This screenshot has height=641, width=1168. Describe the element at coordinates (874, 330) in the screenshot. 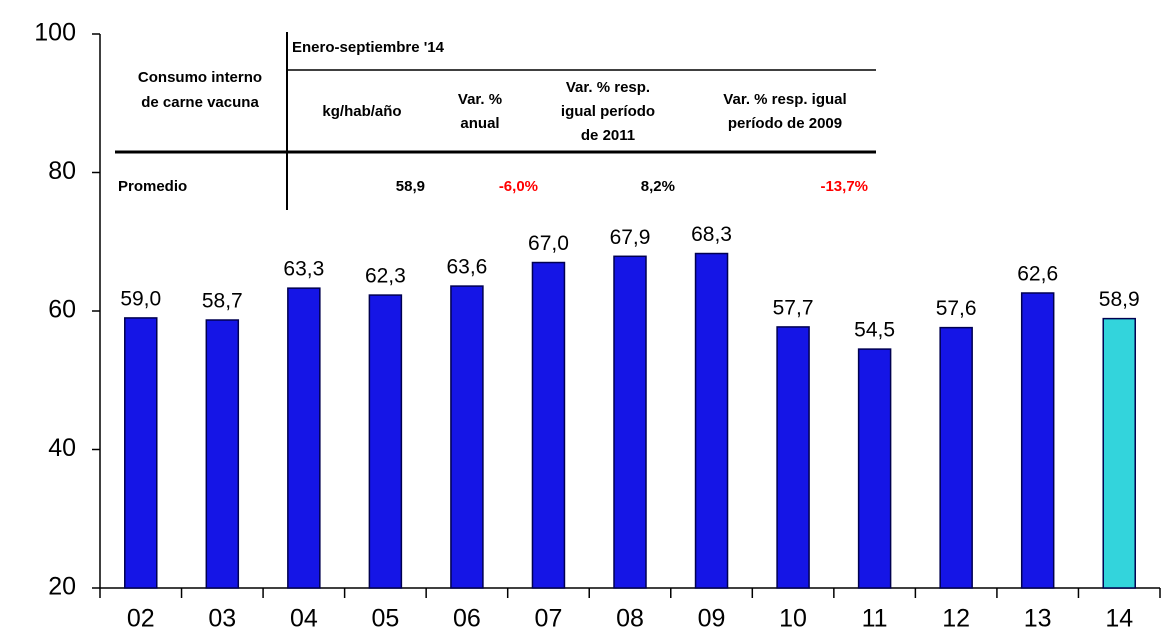

I see `value-label: 54,5` at that location.